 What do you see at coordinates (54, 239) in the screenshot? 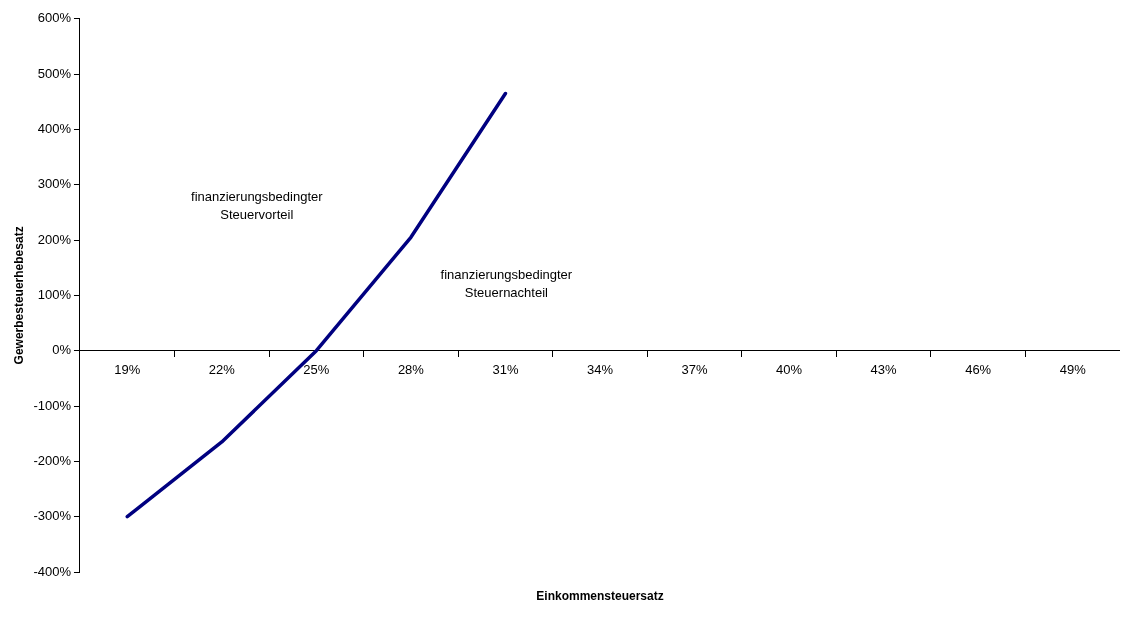
I see `y-tick-label: 200%` at bounding box center [54, 239].